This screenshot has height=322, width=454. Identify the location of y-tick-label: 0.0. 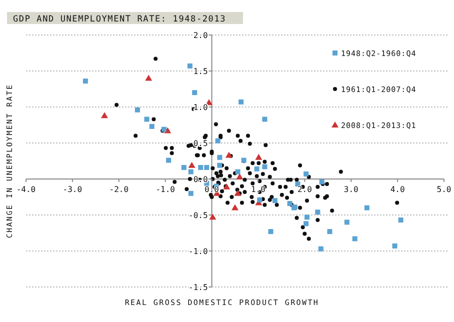
(200, 179).